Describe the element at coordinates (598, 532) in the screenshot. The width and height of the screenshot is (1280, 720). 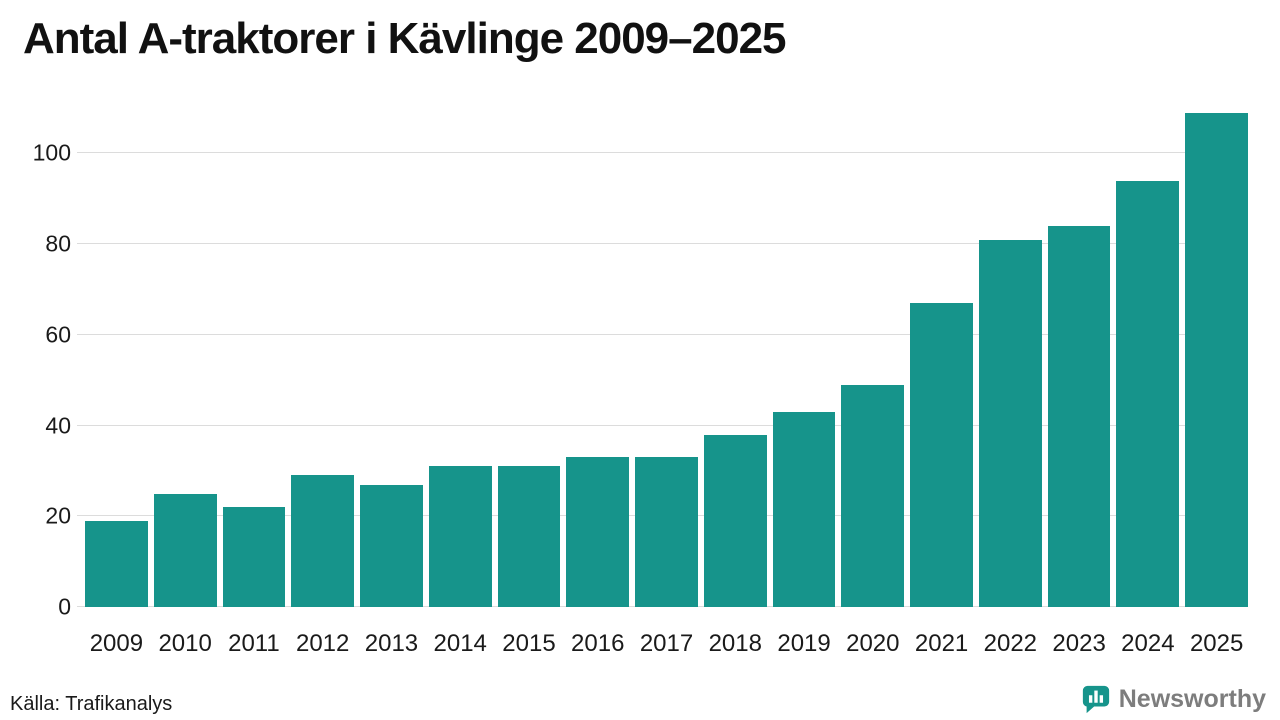
I see `bar-2016` at that location.